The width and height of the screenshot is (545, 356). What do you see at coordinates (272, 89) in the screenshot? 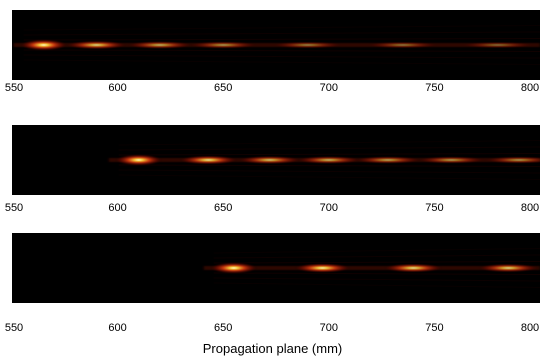
I see `x-ticks-1: 550 600 650 700 750 800` at bounding box center [272, 89].